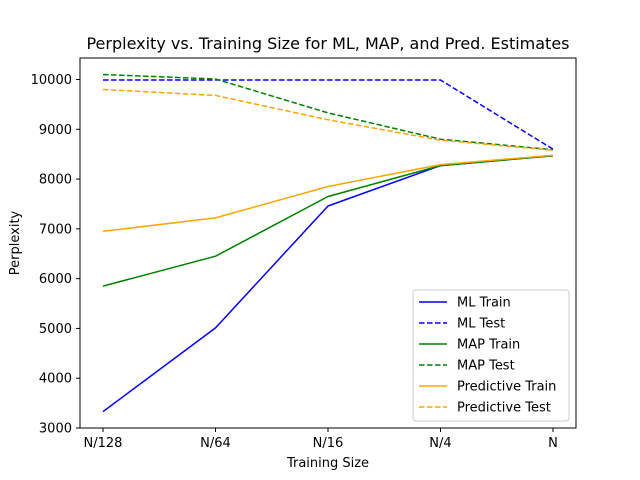 This screenshot has width=640, height=480. What do you see at coordinates (15, 242) in the screenshot?
I see `y-axis-title: Perplexity` at bounding box center [15, 242].